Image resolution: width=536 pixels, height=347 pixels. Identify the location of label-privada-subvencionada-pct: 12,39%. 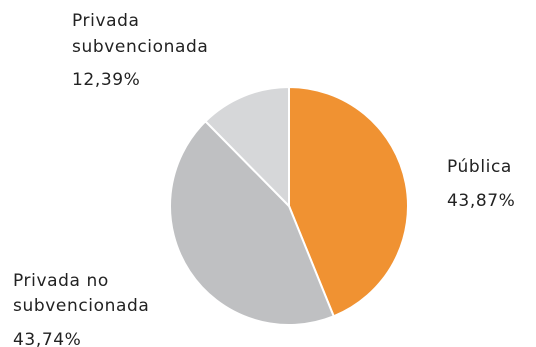
(106, 80).